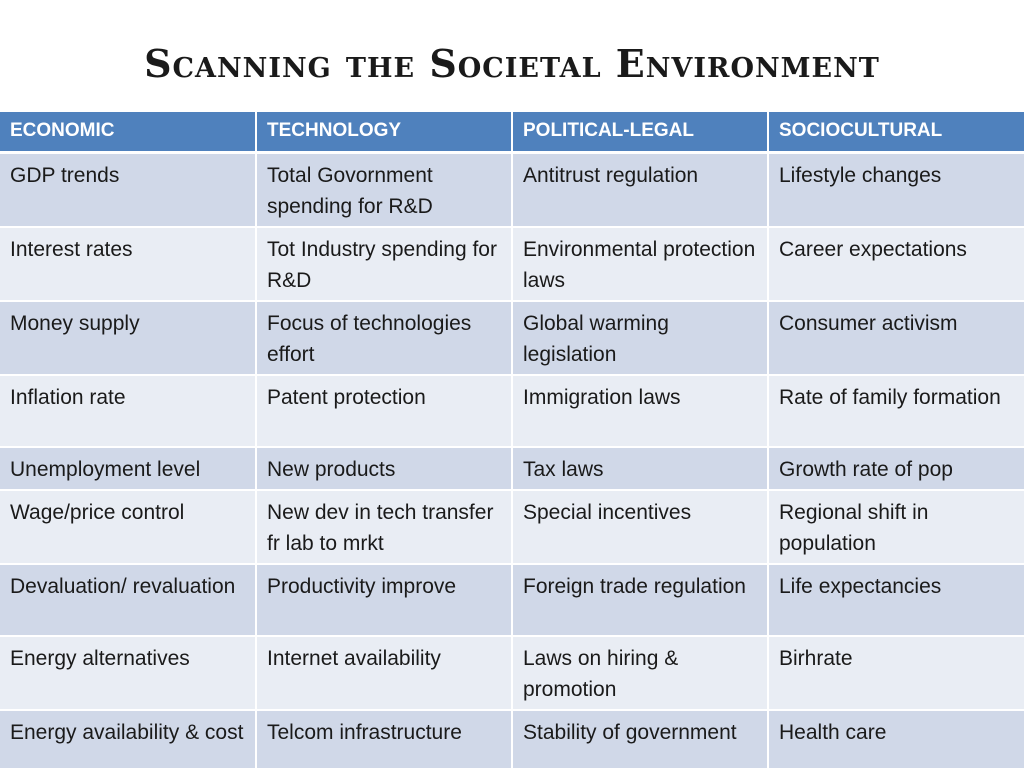  I want to click on table-cell: Laws on hiring & promotion, so click(640, 673).